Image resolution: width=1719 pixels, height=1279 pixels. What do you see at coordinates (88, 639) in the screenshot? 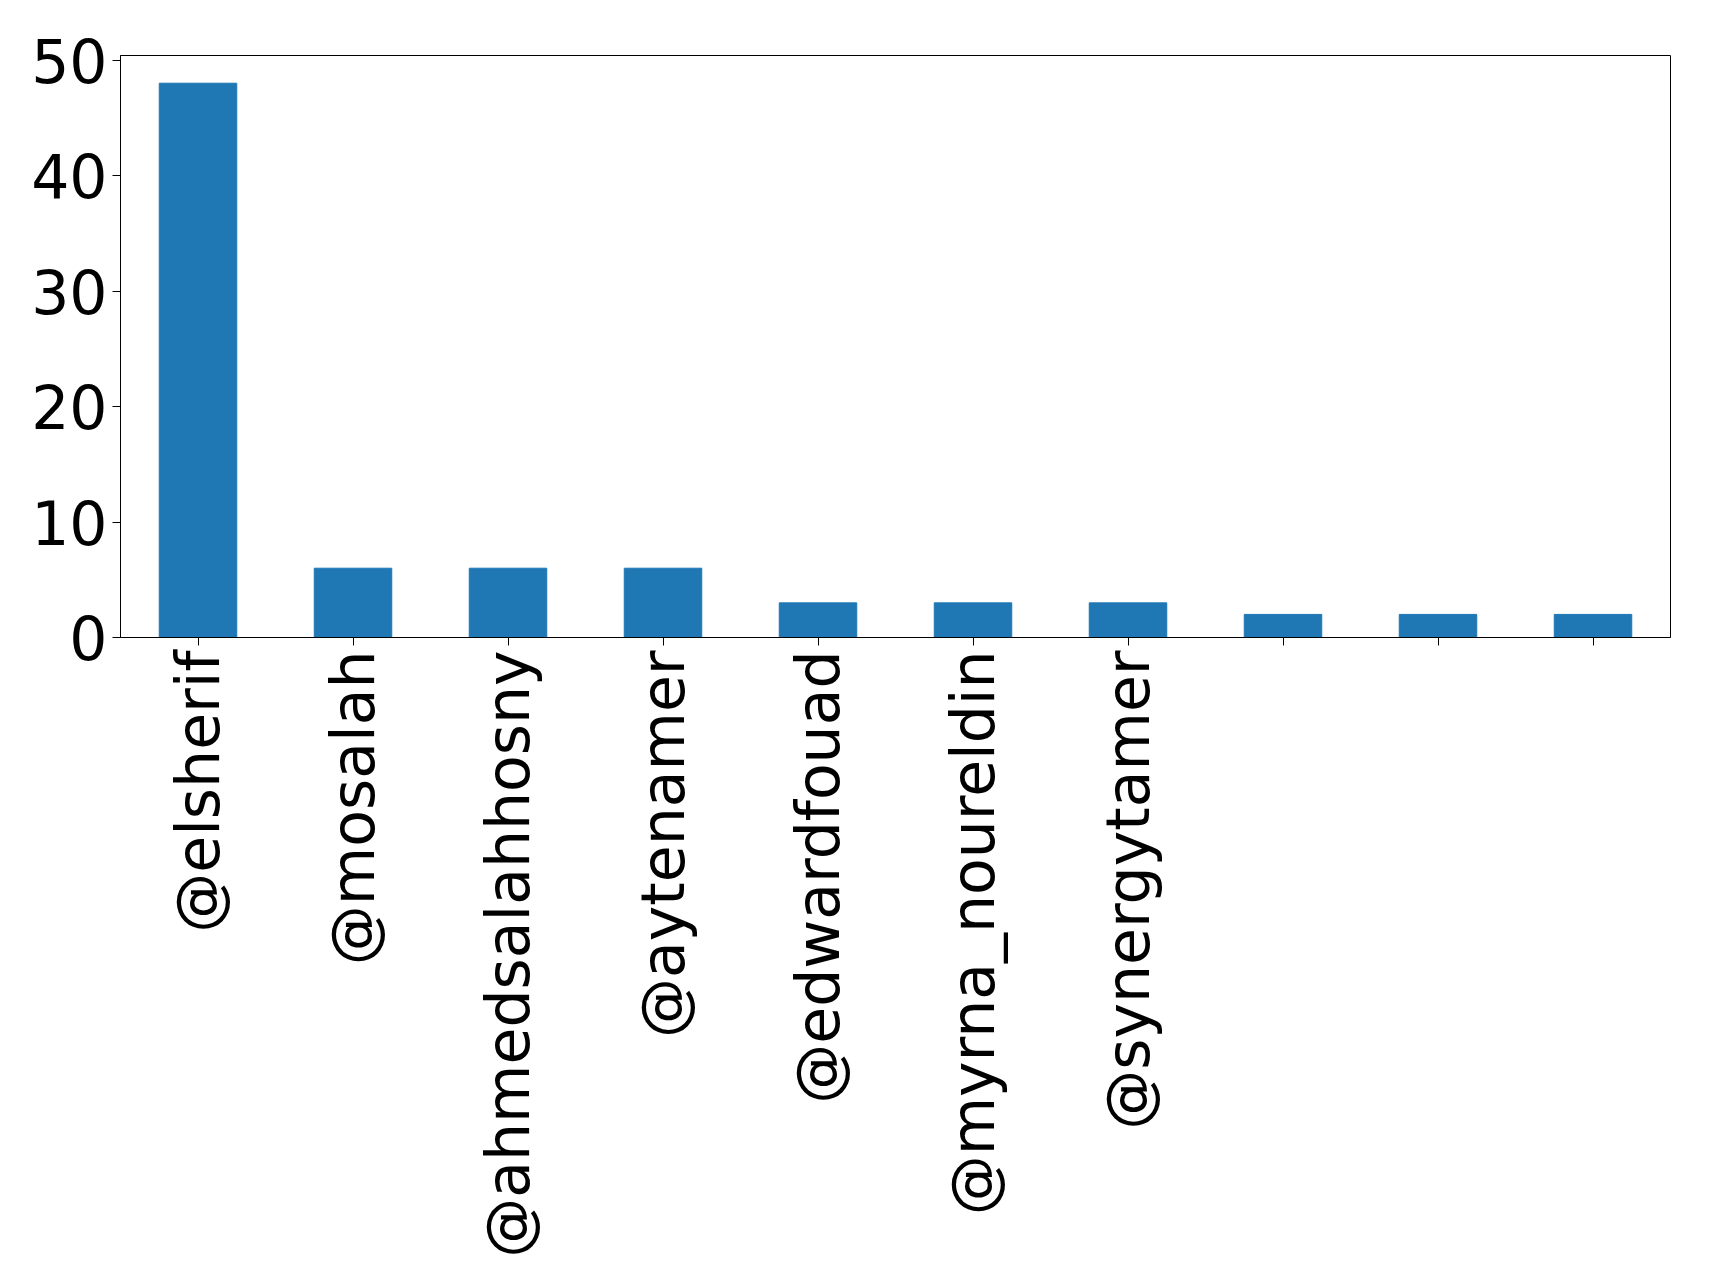
I see `y-tick-label: 0` at bounding box center [88, 639].